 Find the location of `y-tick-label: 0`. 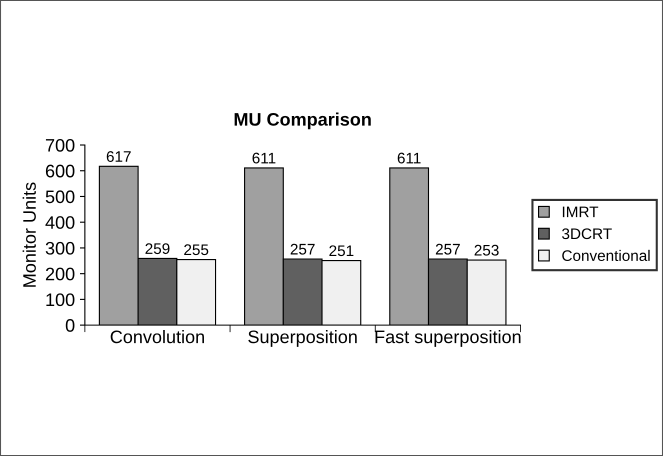

y-tick-label: 0 is located at coordinates (70, 325).